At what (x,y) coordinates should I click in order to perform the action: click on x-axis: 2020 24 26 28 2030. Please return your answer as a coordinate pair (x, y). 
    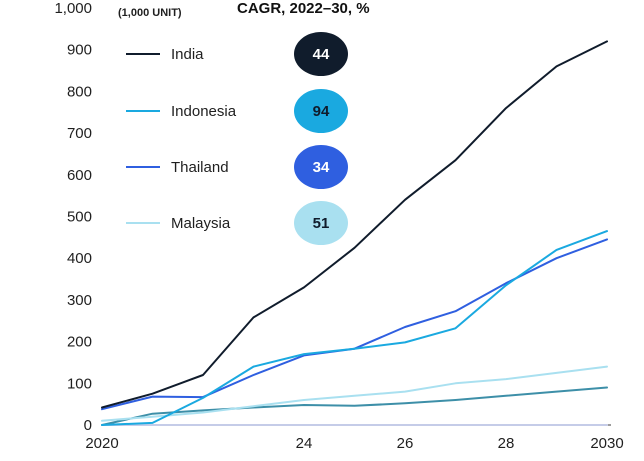
    Looking at the image, I should click on (354, 438).